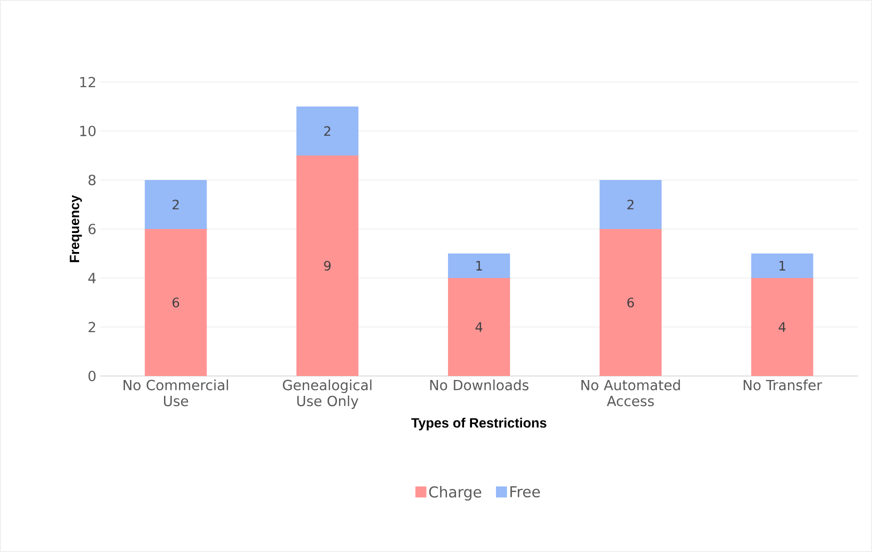  I want to click on x-tick-label: No Downloads, so click(479, 385).